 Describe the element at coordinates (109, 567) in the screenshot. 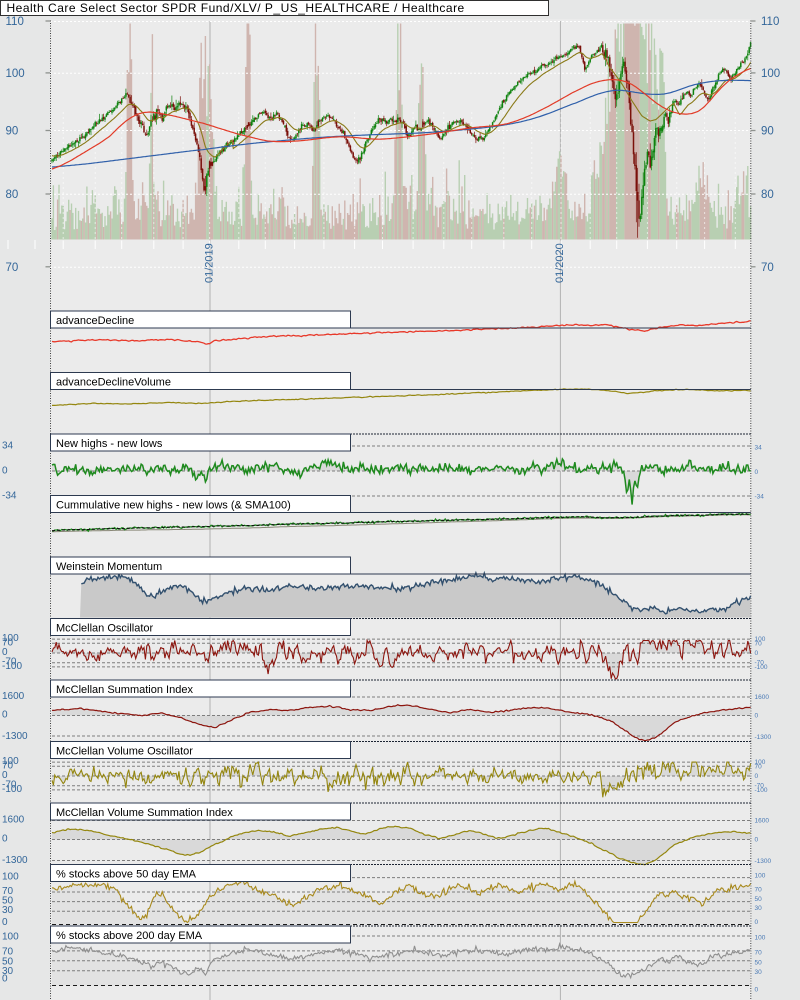

I see `svg-text: Weinstein Momentum` at that location.